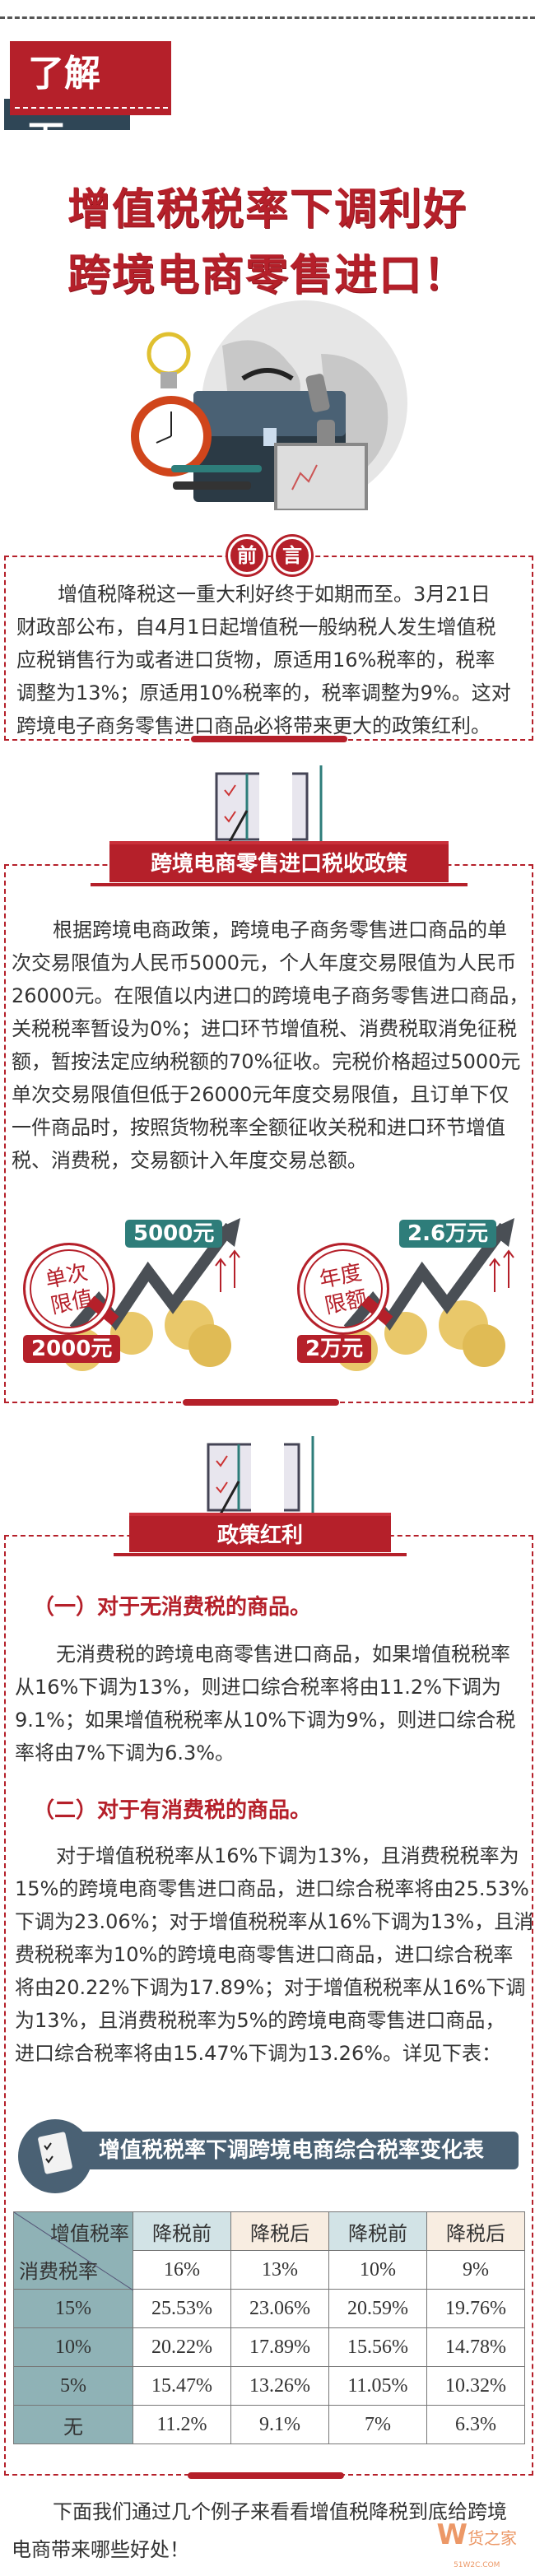  Describe the element at coordinates (265, 1720) in the screenshot. I see `text-line: 9.1%；如果增值税税率从10%下调为9%，则进口综合税` at that location.